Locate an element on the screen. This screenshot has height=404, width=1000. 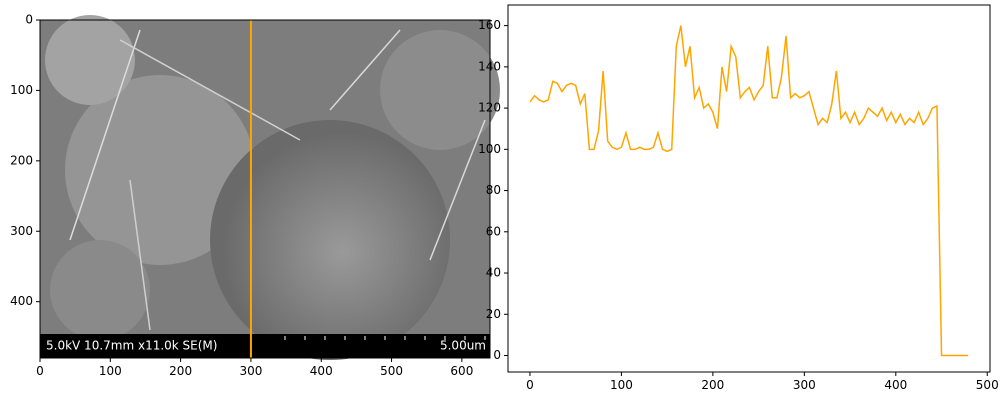
scale-bar is located at coordinates (385, 338).